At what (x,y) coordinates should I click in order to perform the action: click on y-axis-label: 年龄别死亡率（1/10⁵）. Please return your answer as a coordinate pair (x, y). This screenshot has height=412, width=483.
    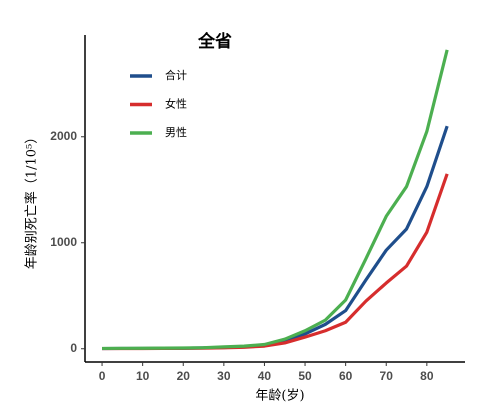
    Looking at the image, I should click on (32, 200).